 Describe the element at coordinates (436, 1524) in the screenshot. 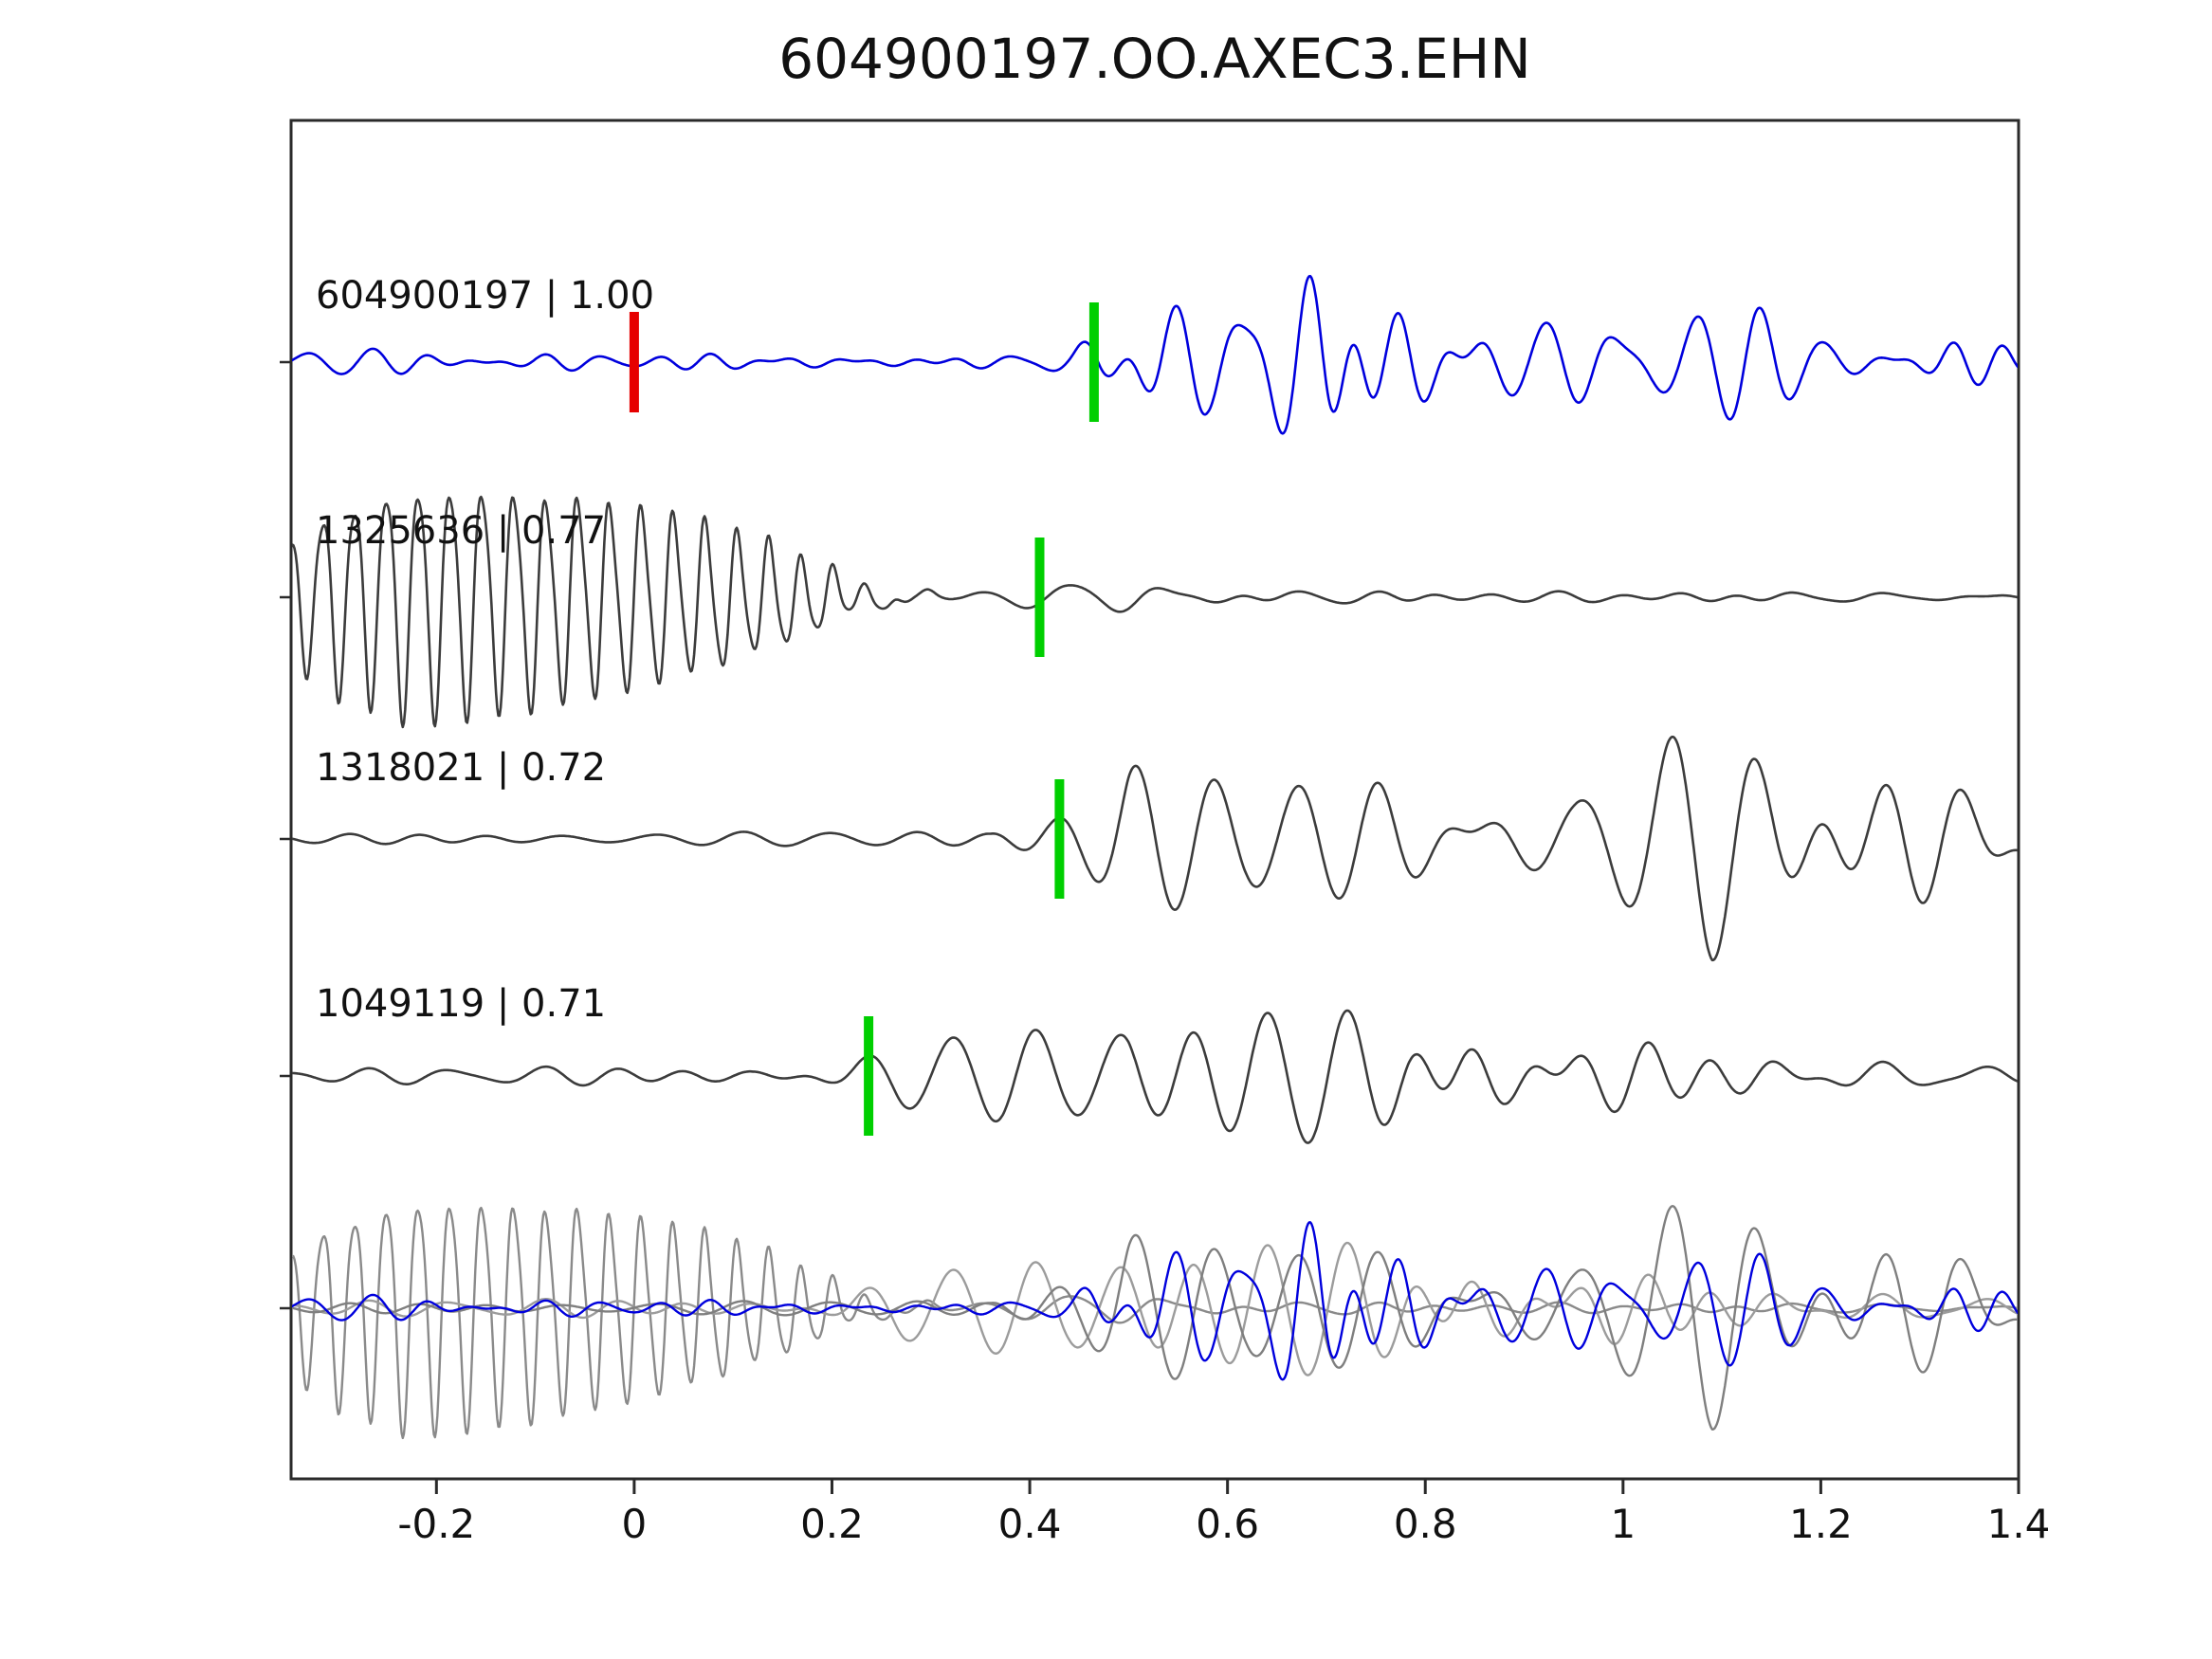

I see `x-tick-label: -0.2` at that location.